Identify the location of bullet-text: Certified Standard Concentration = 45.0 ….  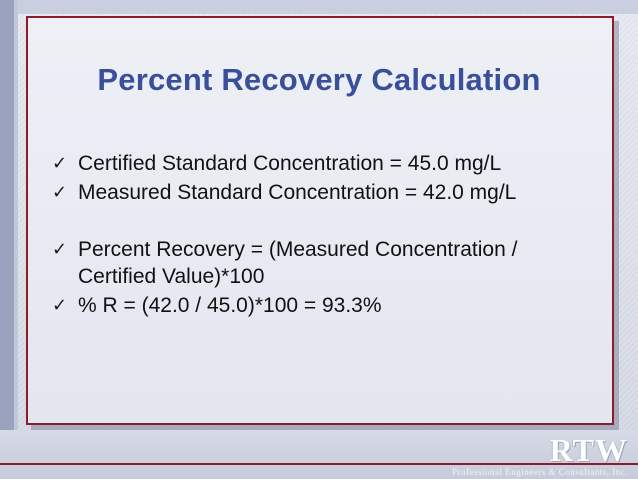
(290, 163).